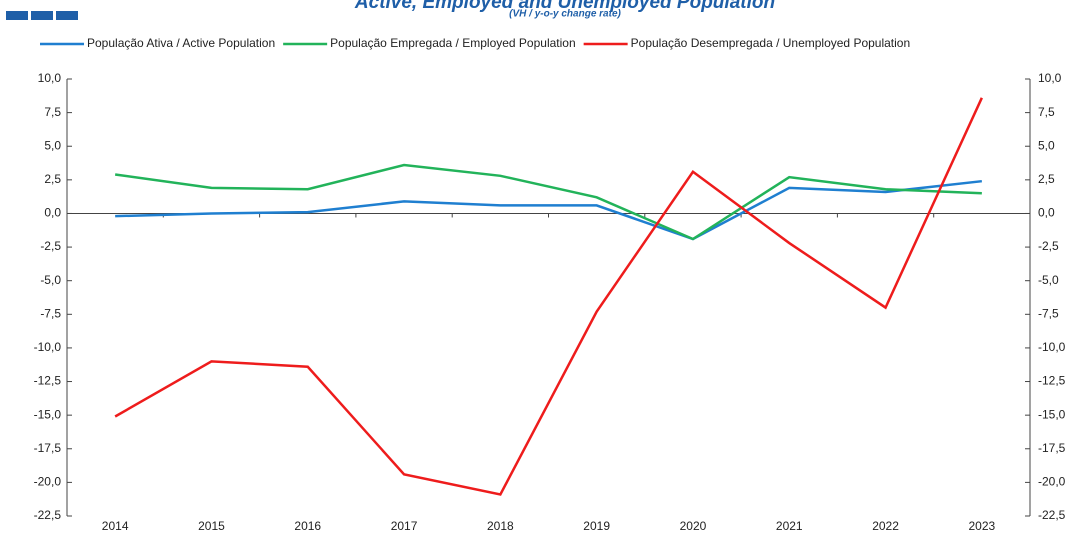  I want to click on y-tick-label: -15,0, so click(48, 414).